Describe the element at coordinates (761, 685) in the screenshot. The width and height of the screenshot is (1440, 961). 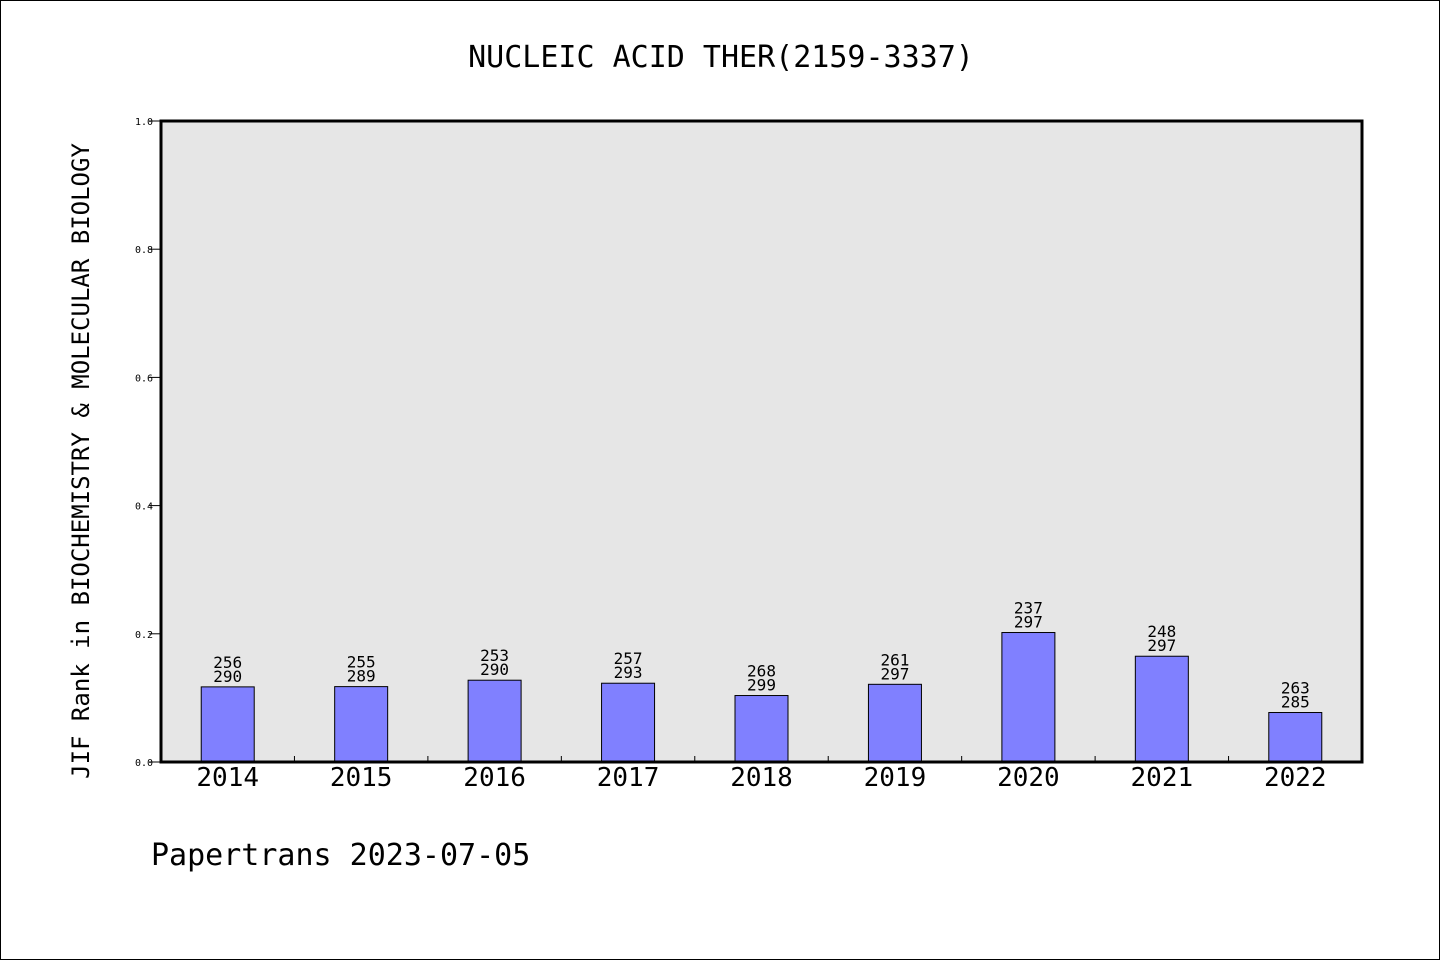
I see `bar-total-label: 299` at that location.